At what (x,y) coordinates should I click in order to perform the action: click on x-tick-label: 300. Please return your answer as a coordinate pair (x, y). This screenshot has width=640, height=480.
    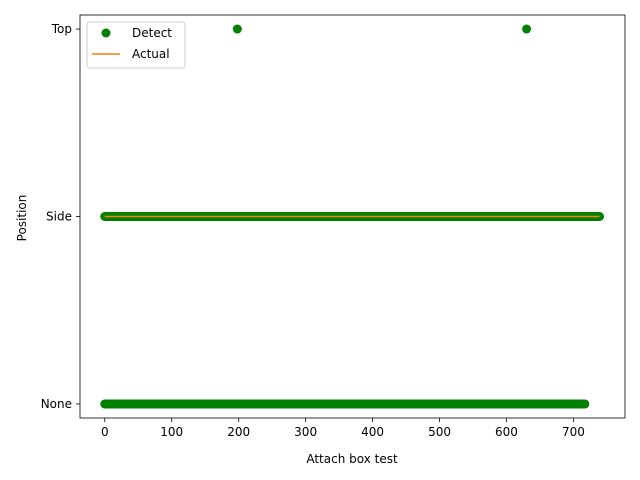
    Looking at the image, I should click on (305, 432).